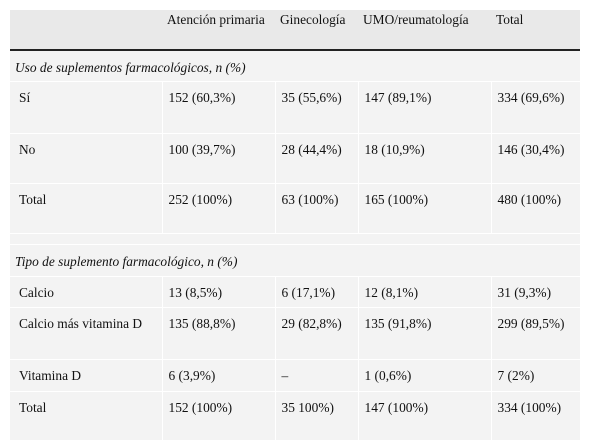  What do you see at coordinates (535, 292) in the screenshot?
I see `cell-calcio-total: 31 (9,3%)` at bounding box center [535, 292].